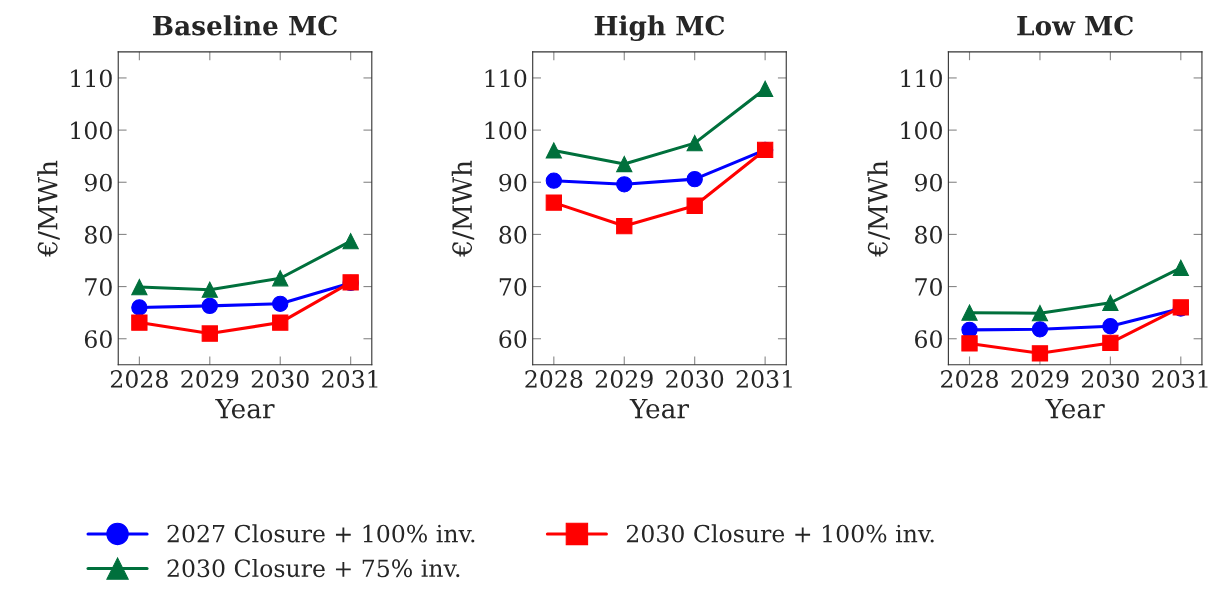 This screenshot has width=1219, height=603. Describe the element at coordinates (659, 28) in the screenshot. I see `chart-title: High MC` at that location.